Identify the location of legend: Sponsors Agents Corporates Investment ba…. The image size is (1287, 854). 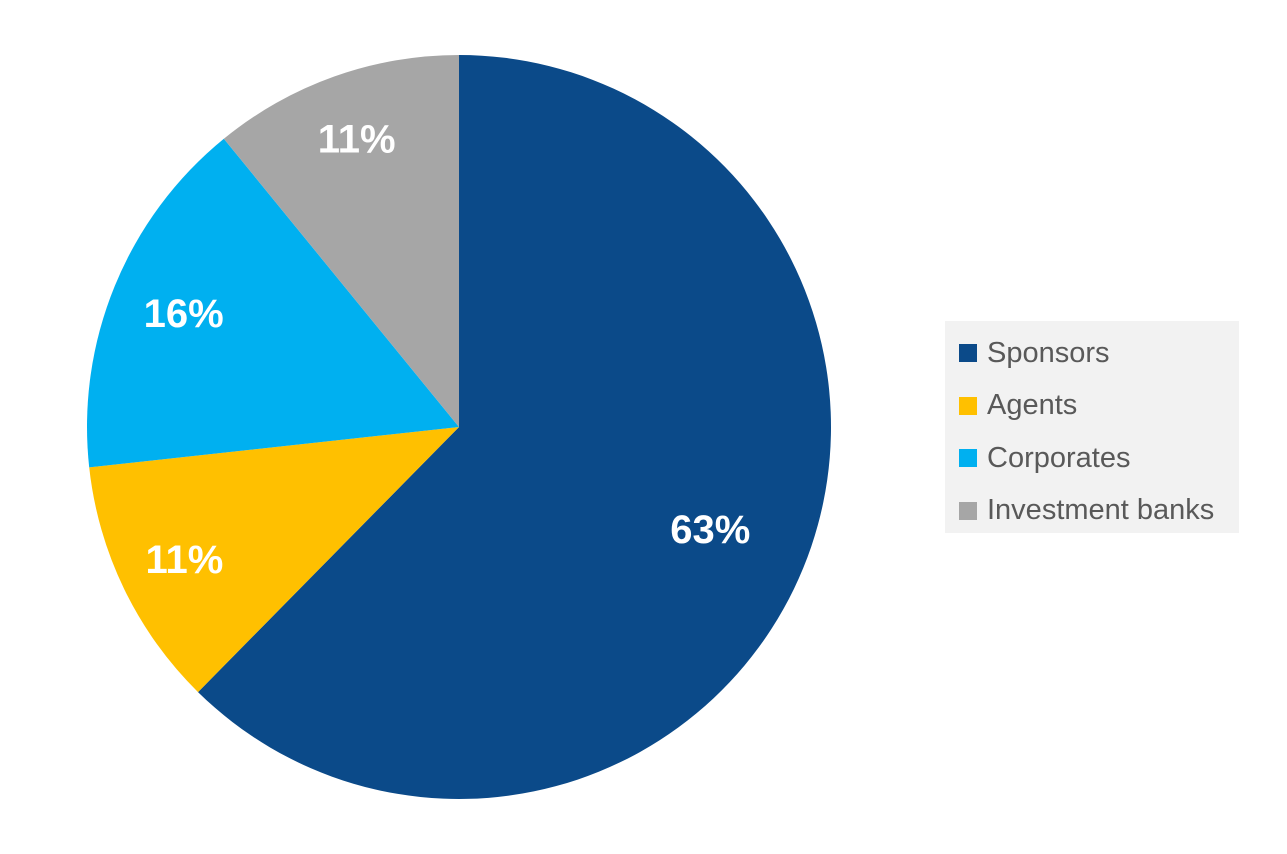
(1092, 427).